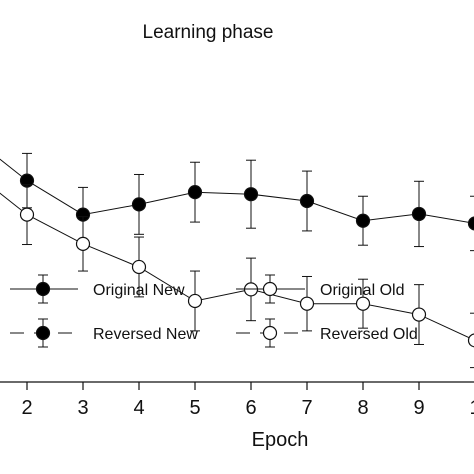 Image resolution: width=474 pixels, height=474 pixels. I want to click on chart-title: Learning phase, so click(208, 32).